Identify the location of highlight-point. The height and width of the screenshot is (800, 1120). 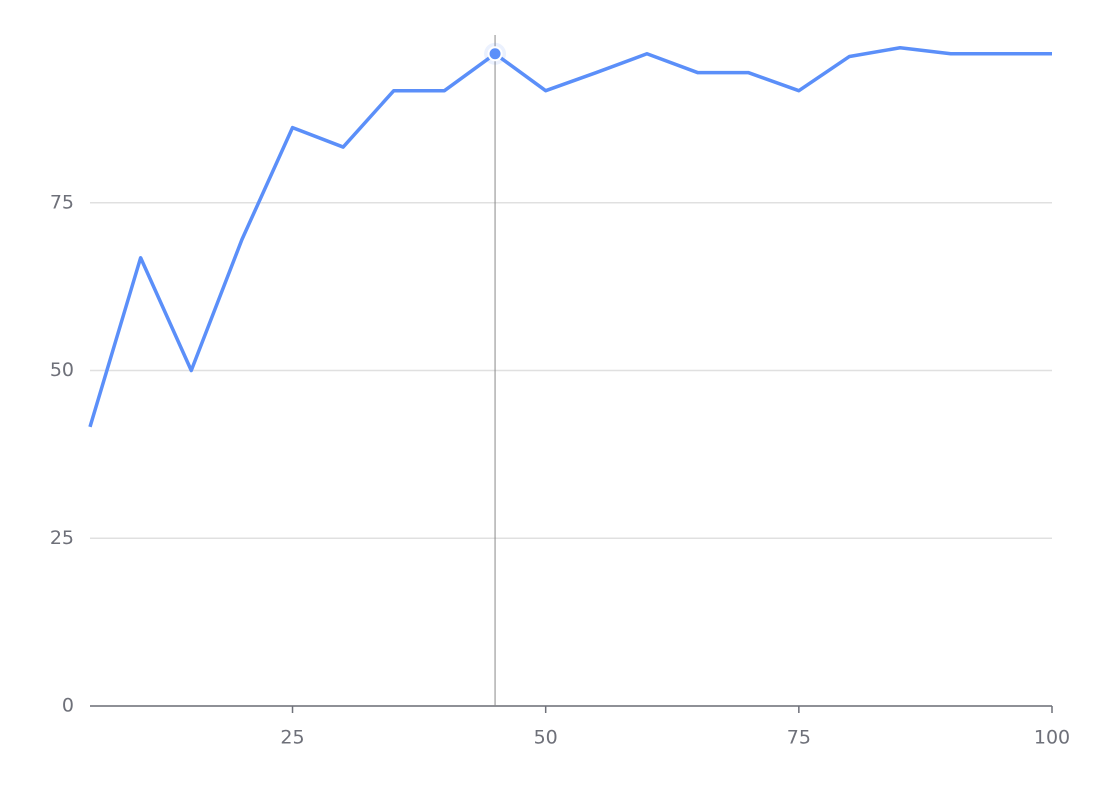
(495, 54).